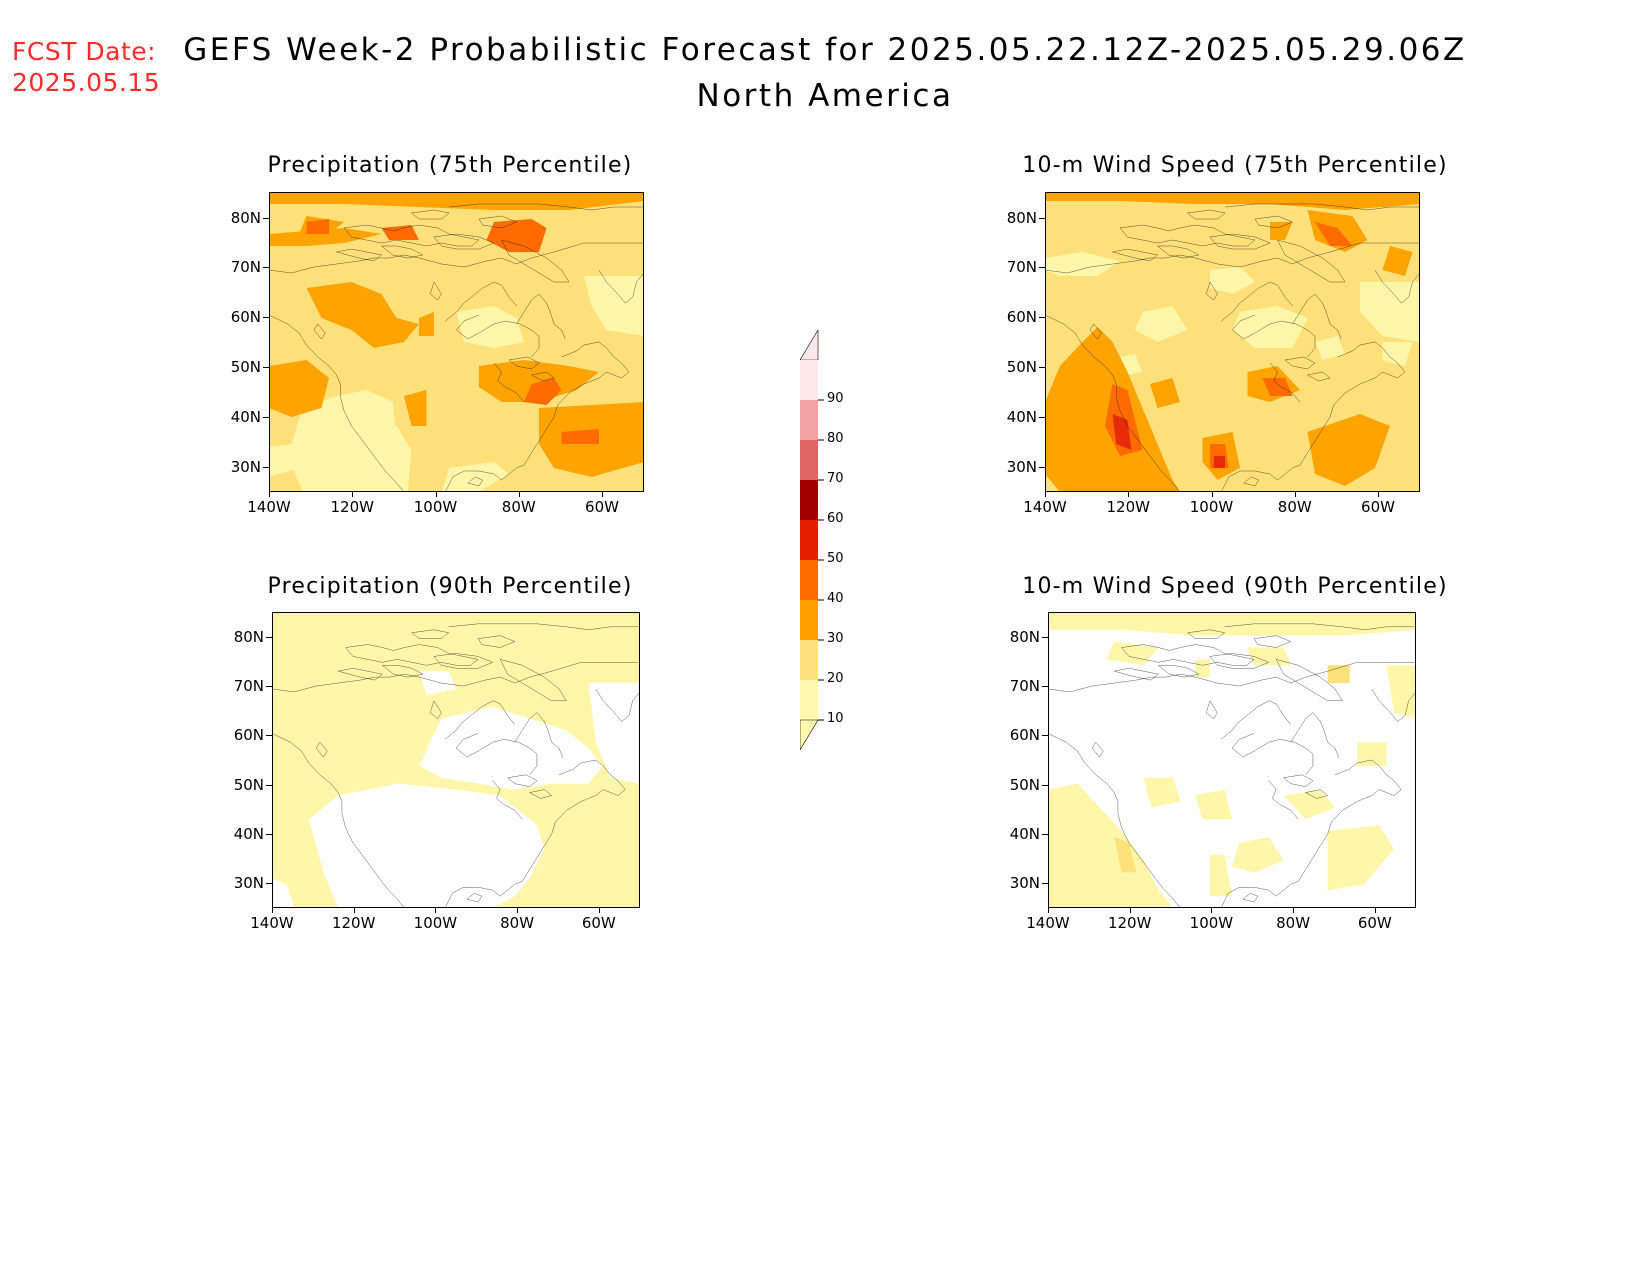 This screenshot has width=1650, height=1275. I want to click on colorbar-bottom-extension, so click(809, 734).